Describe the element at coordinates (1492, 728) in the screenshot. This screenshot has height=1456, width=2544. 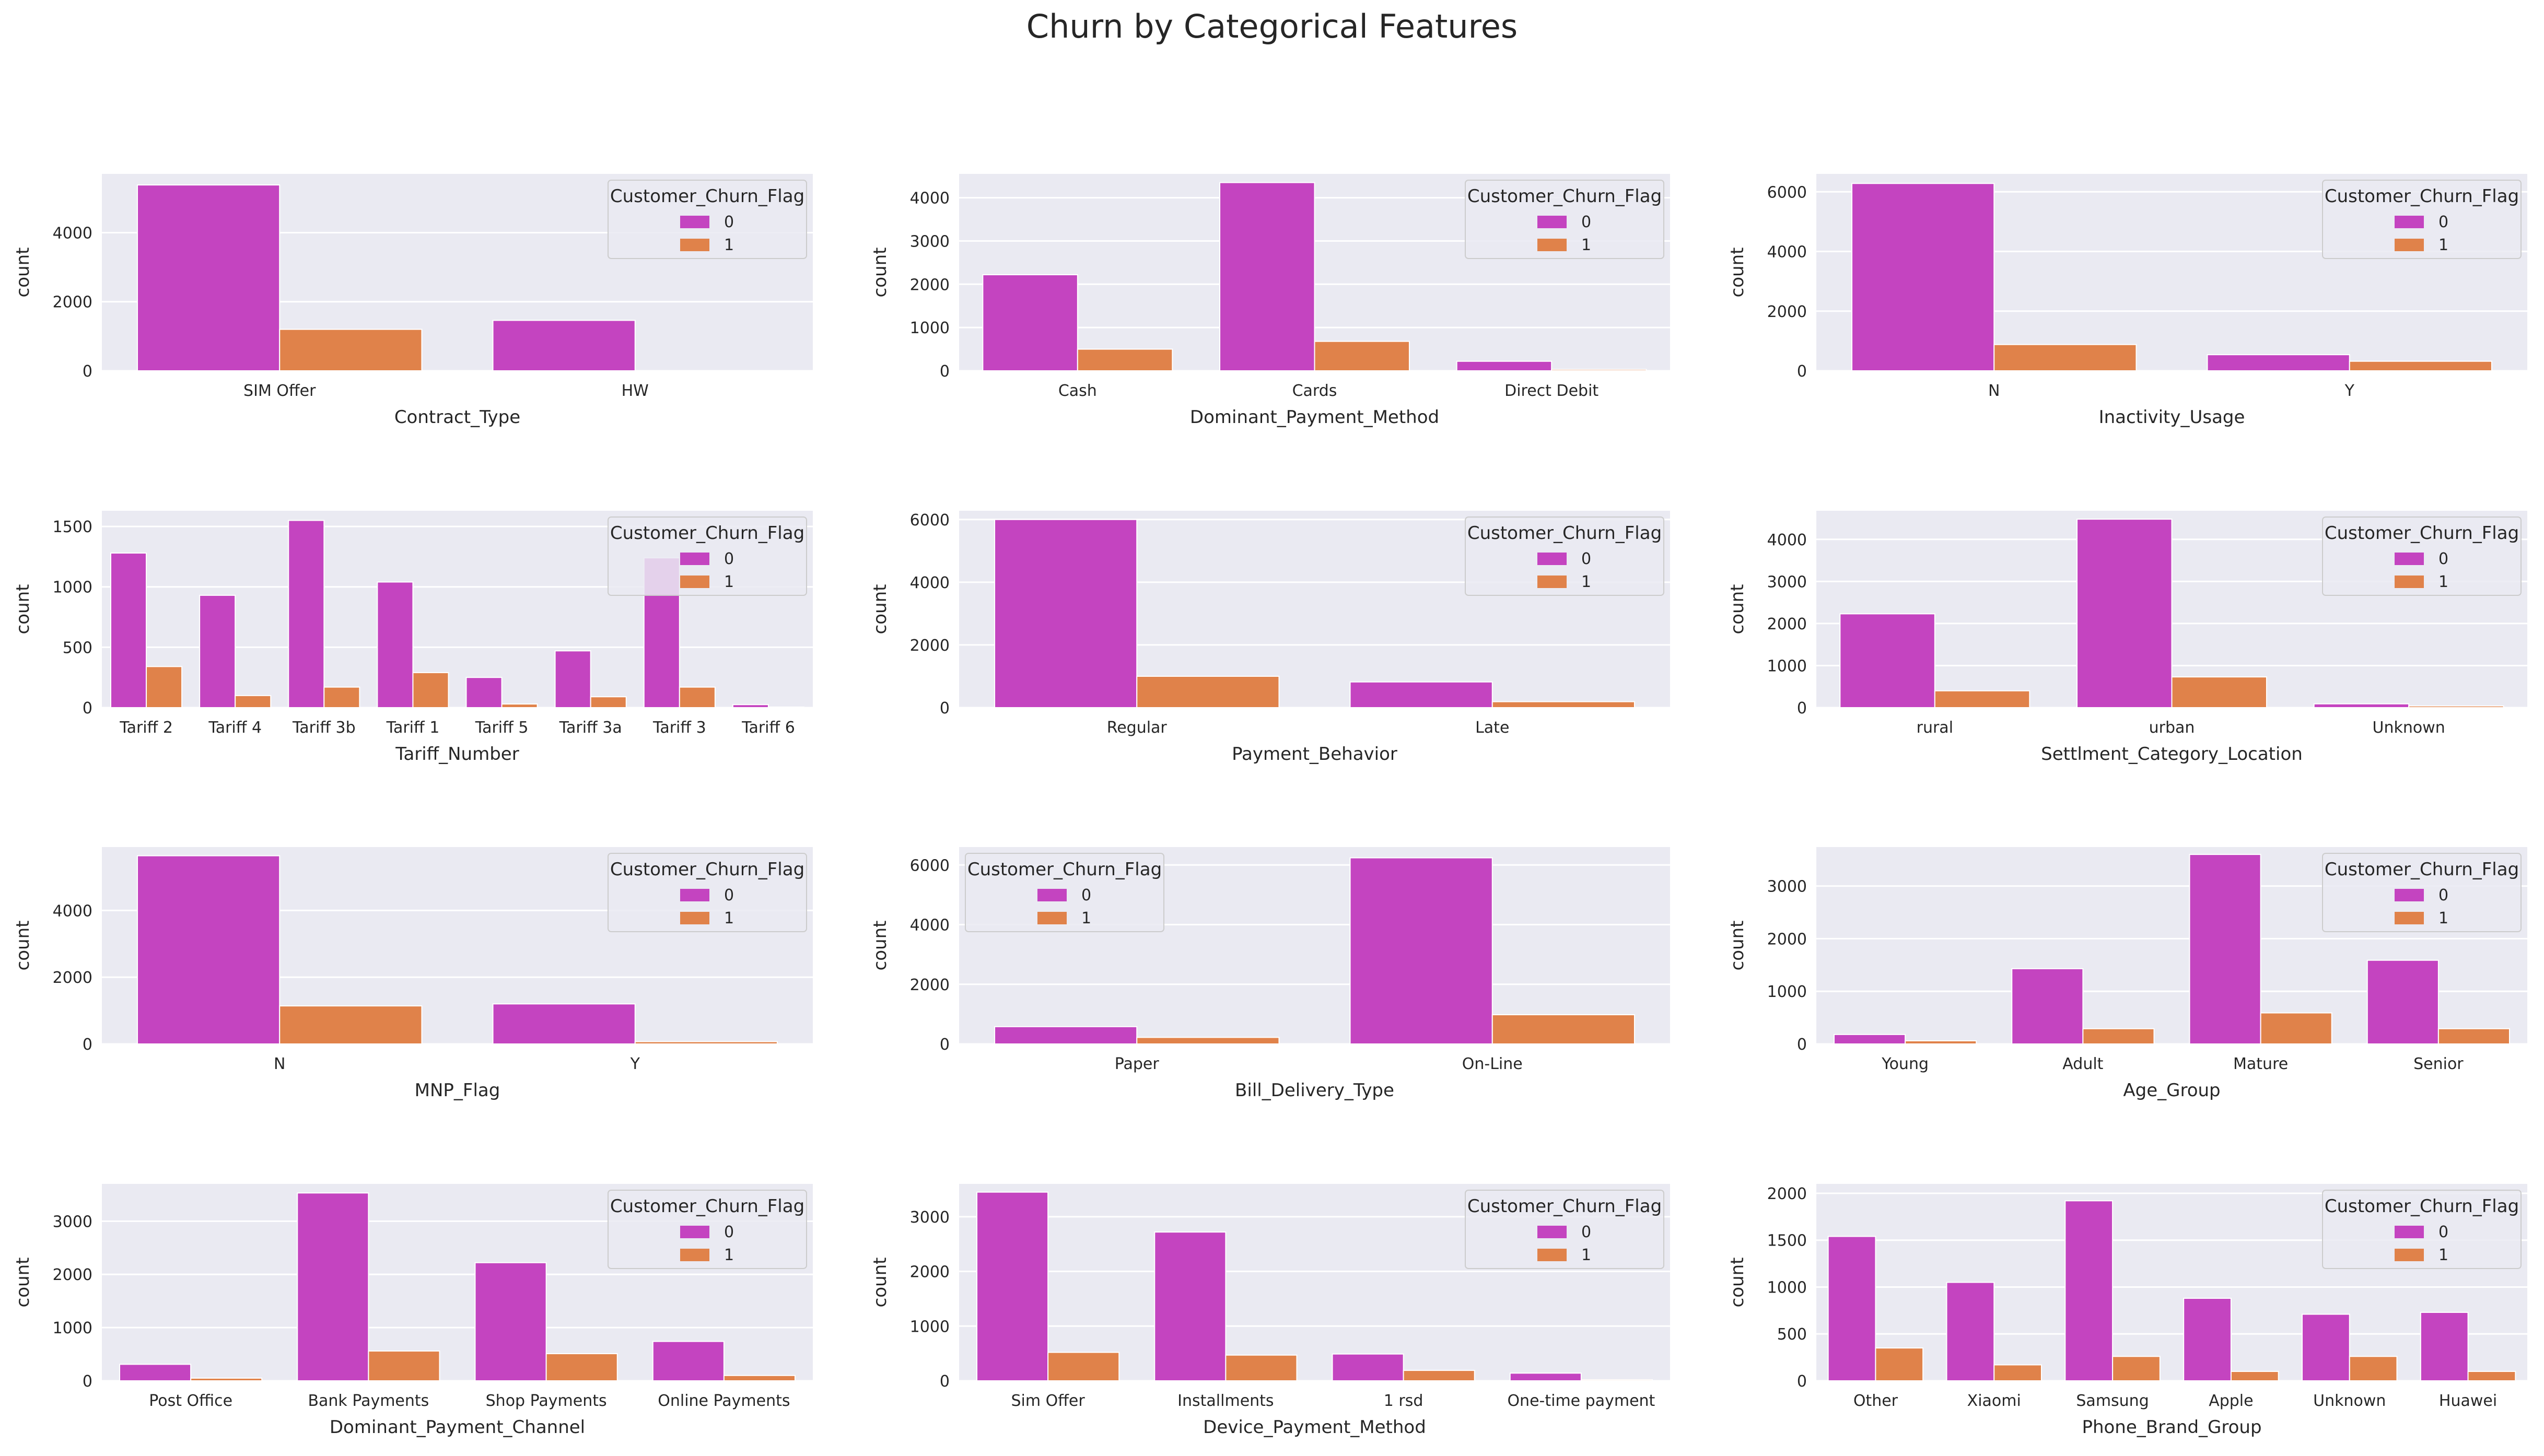
I see `x-tick-label: Late` at that location.